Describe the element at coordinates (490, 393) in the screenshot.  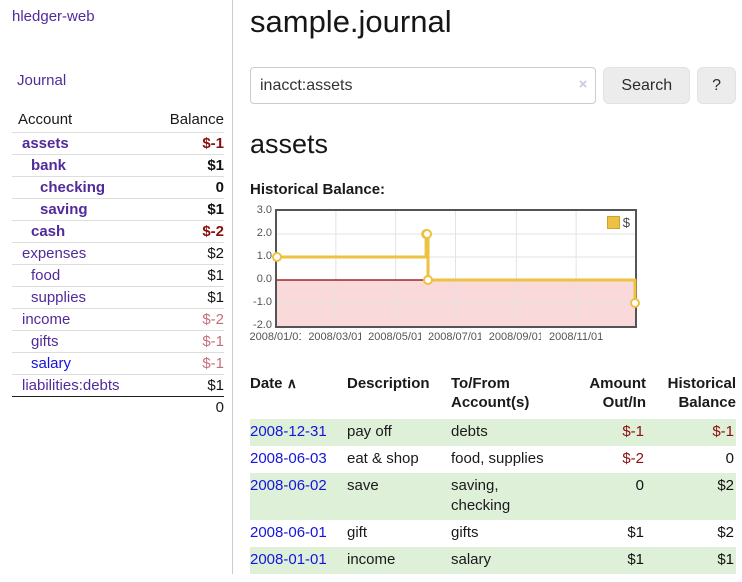
I see `col-tofrom-accounts: To/From Account(s)` at that location.